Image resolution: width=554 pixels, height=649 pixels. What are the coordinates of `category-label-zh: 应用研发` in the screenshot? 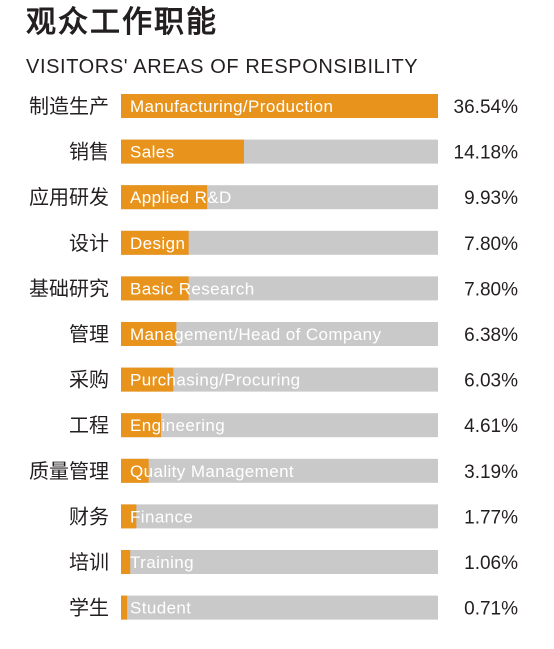 It's located at (69, 197).